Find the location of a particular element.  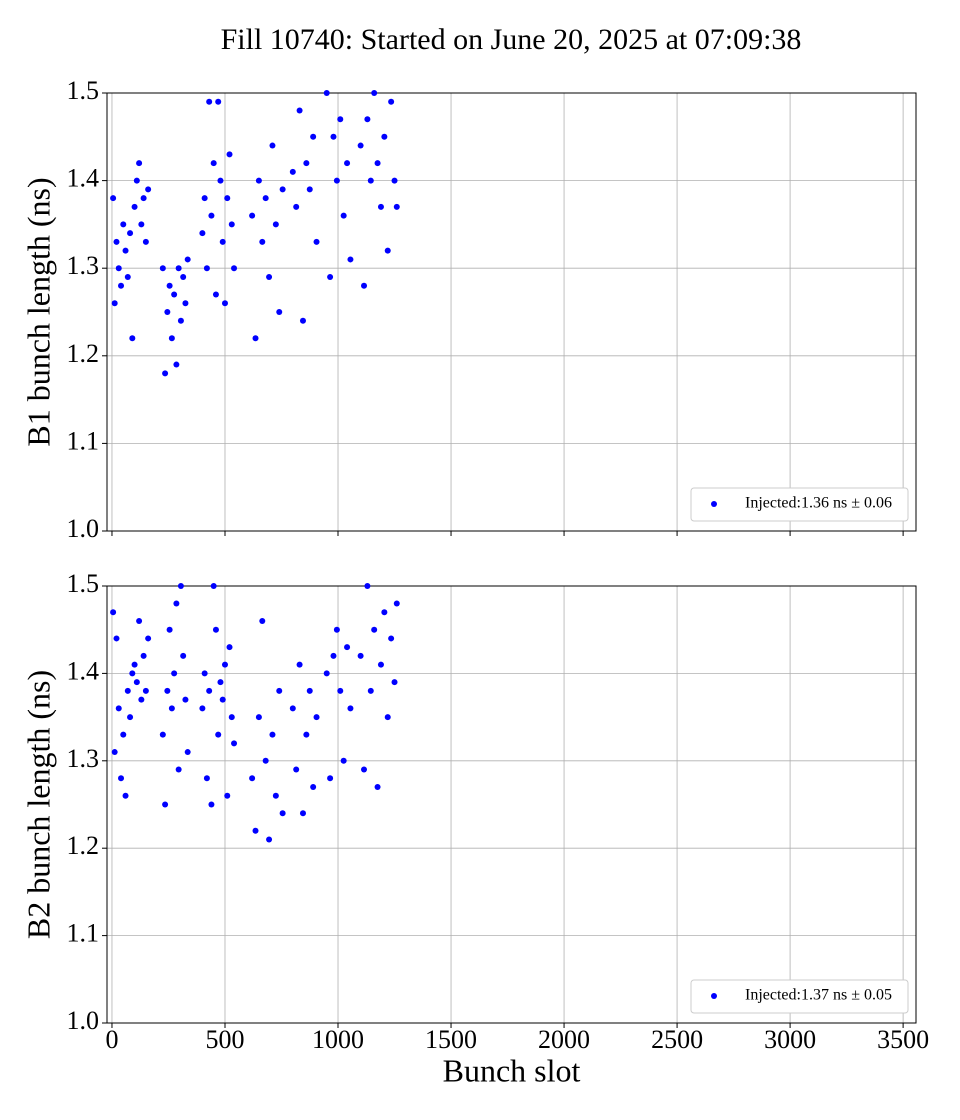

legend-marker is located at coordinates (714, 996).